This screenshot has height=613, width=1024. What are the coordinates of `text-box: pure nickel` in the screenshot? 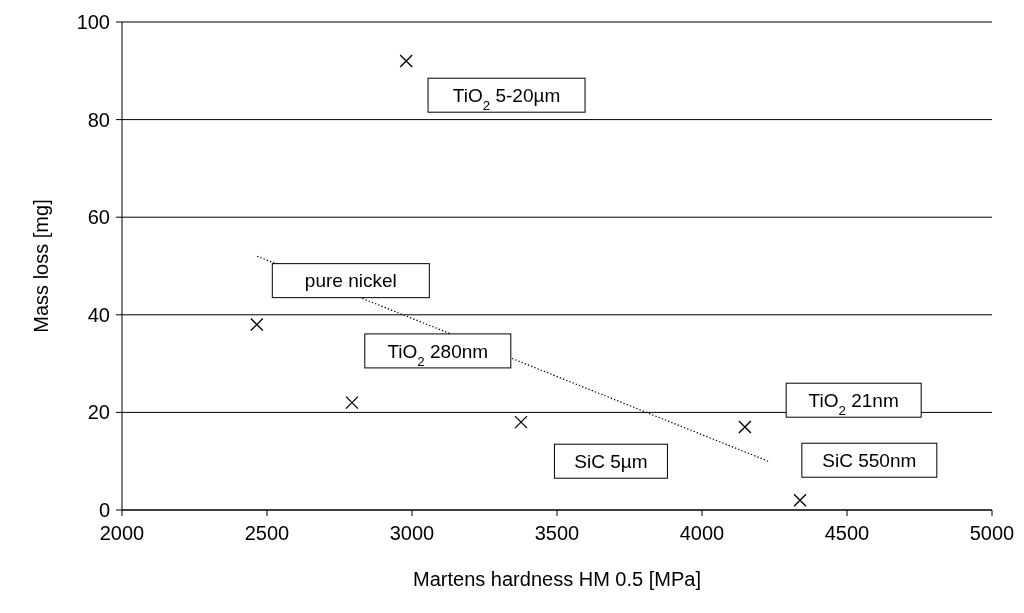 It's located at (350, 281).